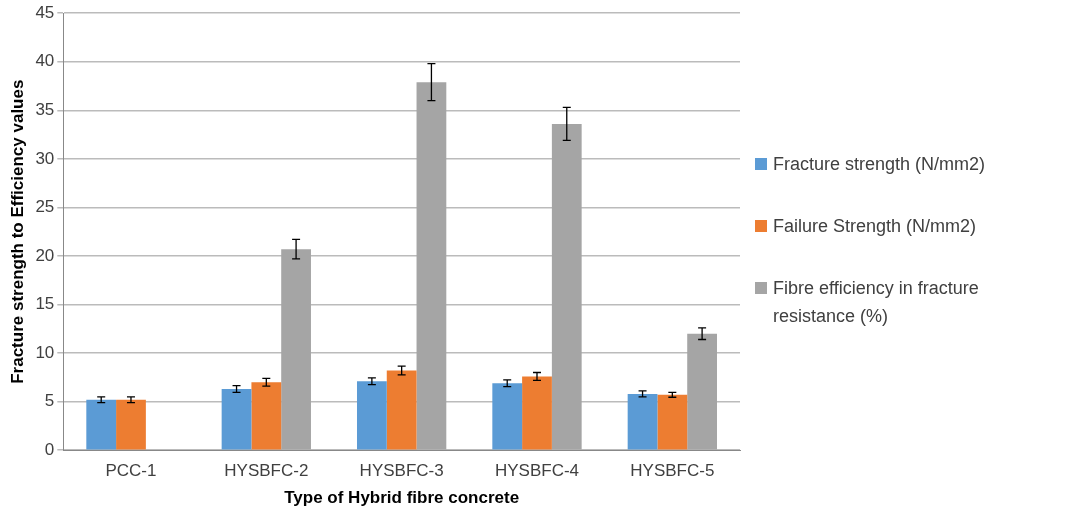 This screenshot has width=1070, height=517. I want to click on y-tick-label: 15, so click(45, 304).